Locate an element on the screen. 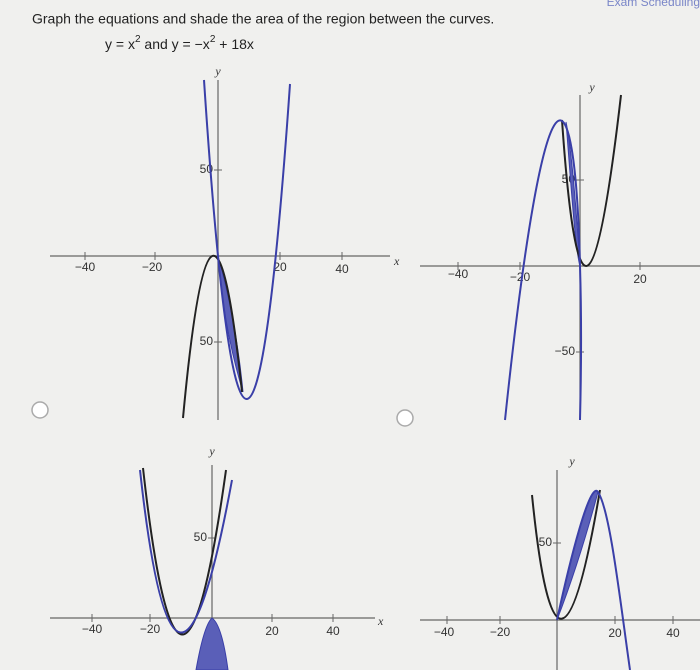  equation-part: and y = −x is located at coordinates (175, 44).